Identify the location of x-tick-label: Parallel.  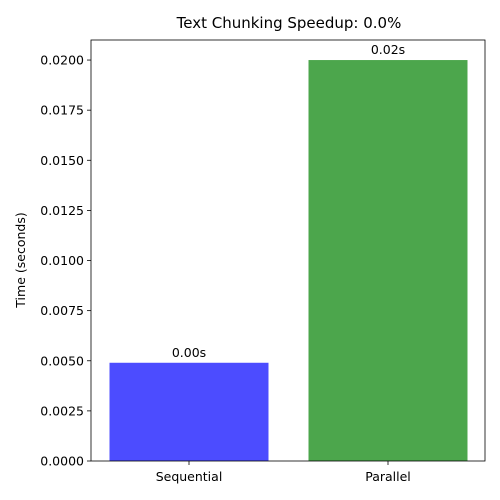
(388, 476).